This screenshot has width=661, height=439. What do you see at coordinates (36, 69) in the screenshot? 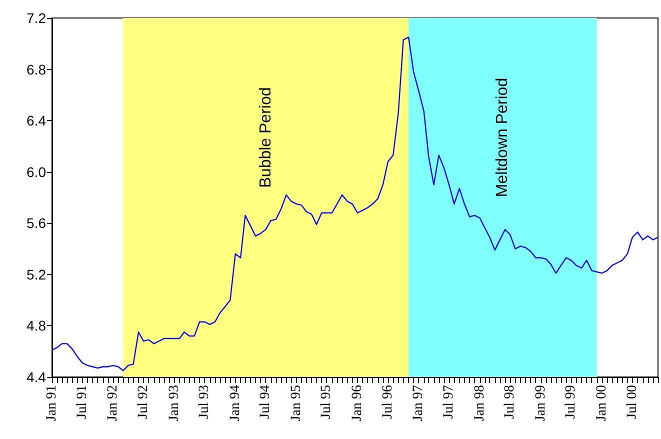
I see `y-tick-label: 6.8` at bounding box center [36, 69].